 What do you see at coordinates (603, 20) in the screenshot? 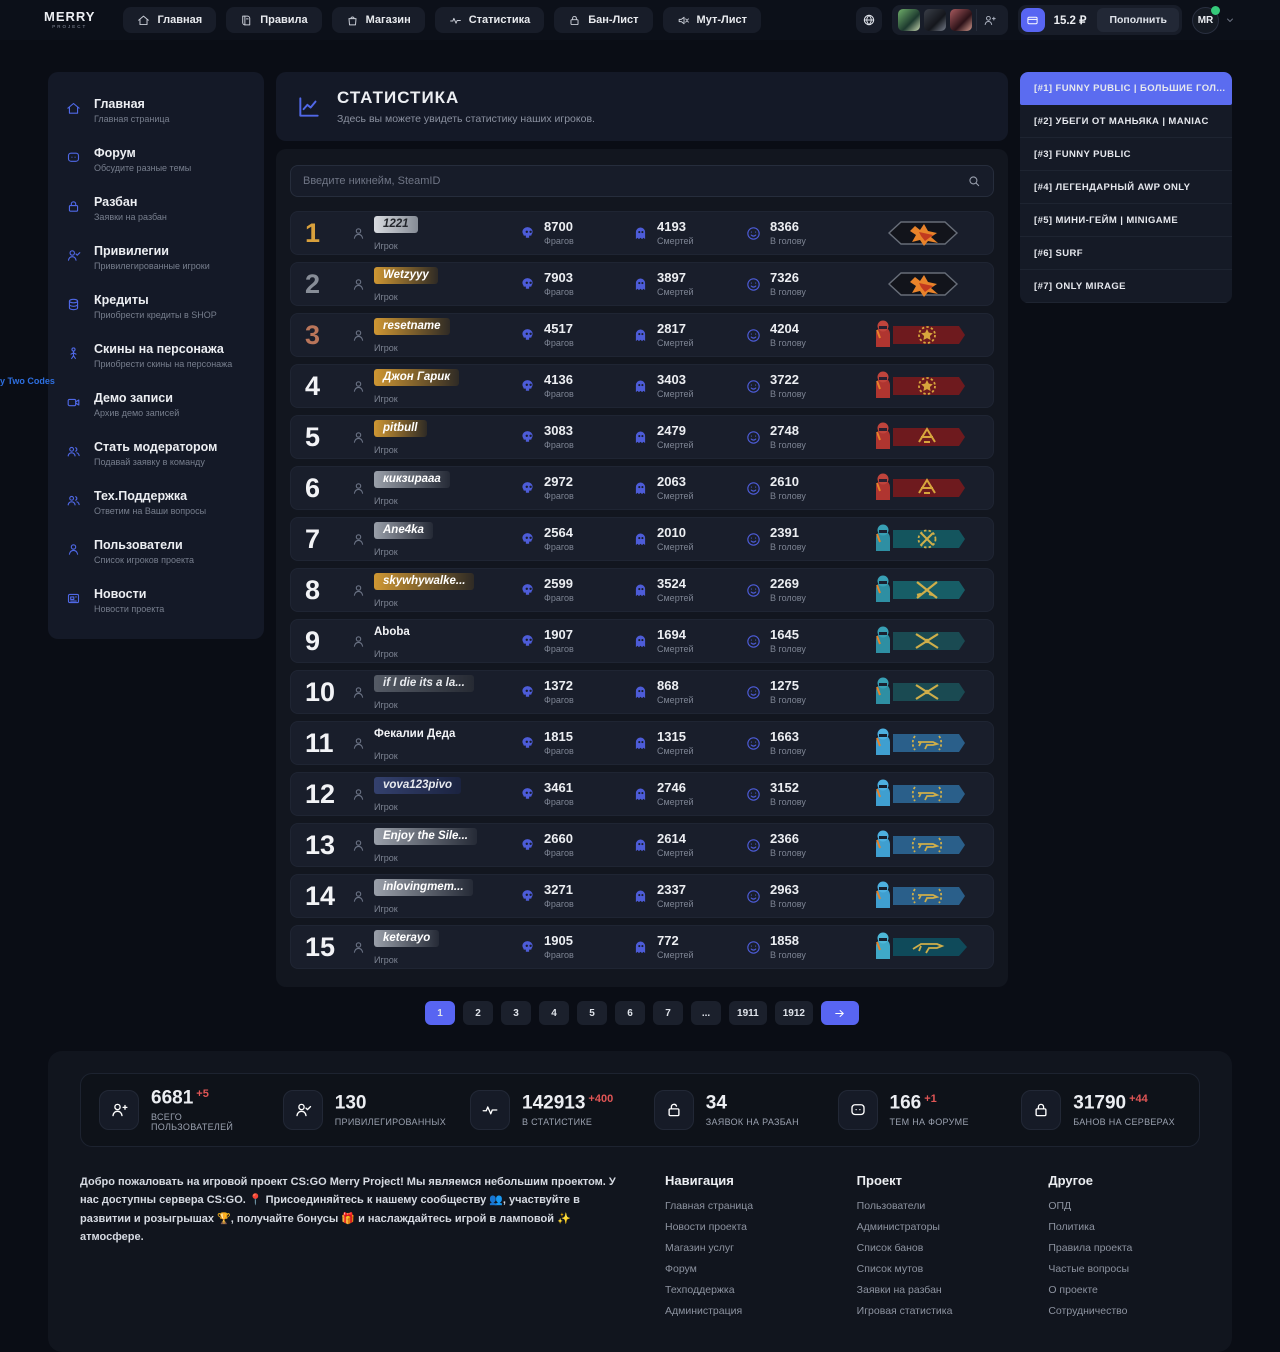
I see `nav-button: Бан-Лист` at bounding box center [603, 20].